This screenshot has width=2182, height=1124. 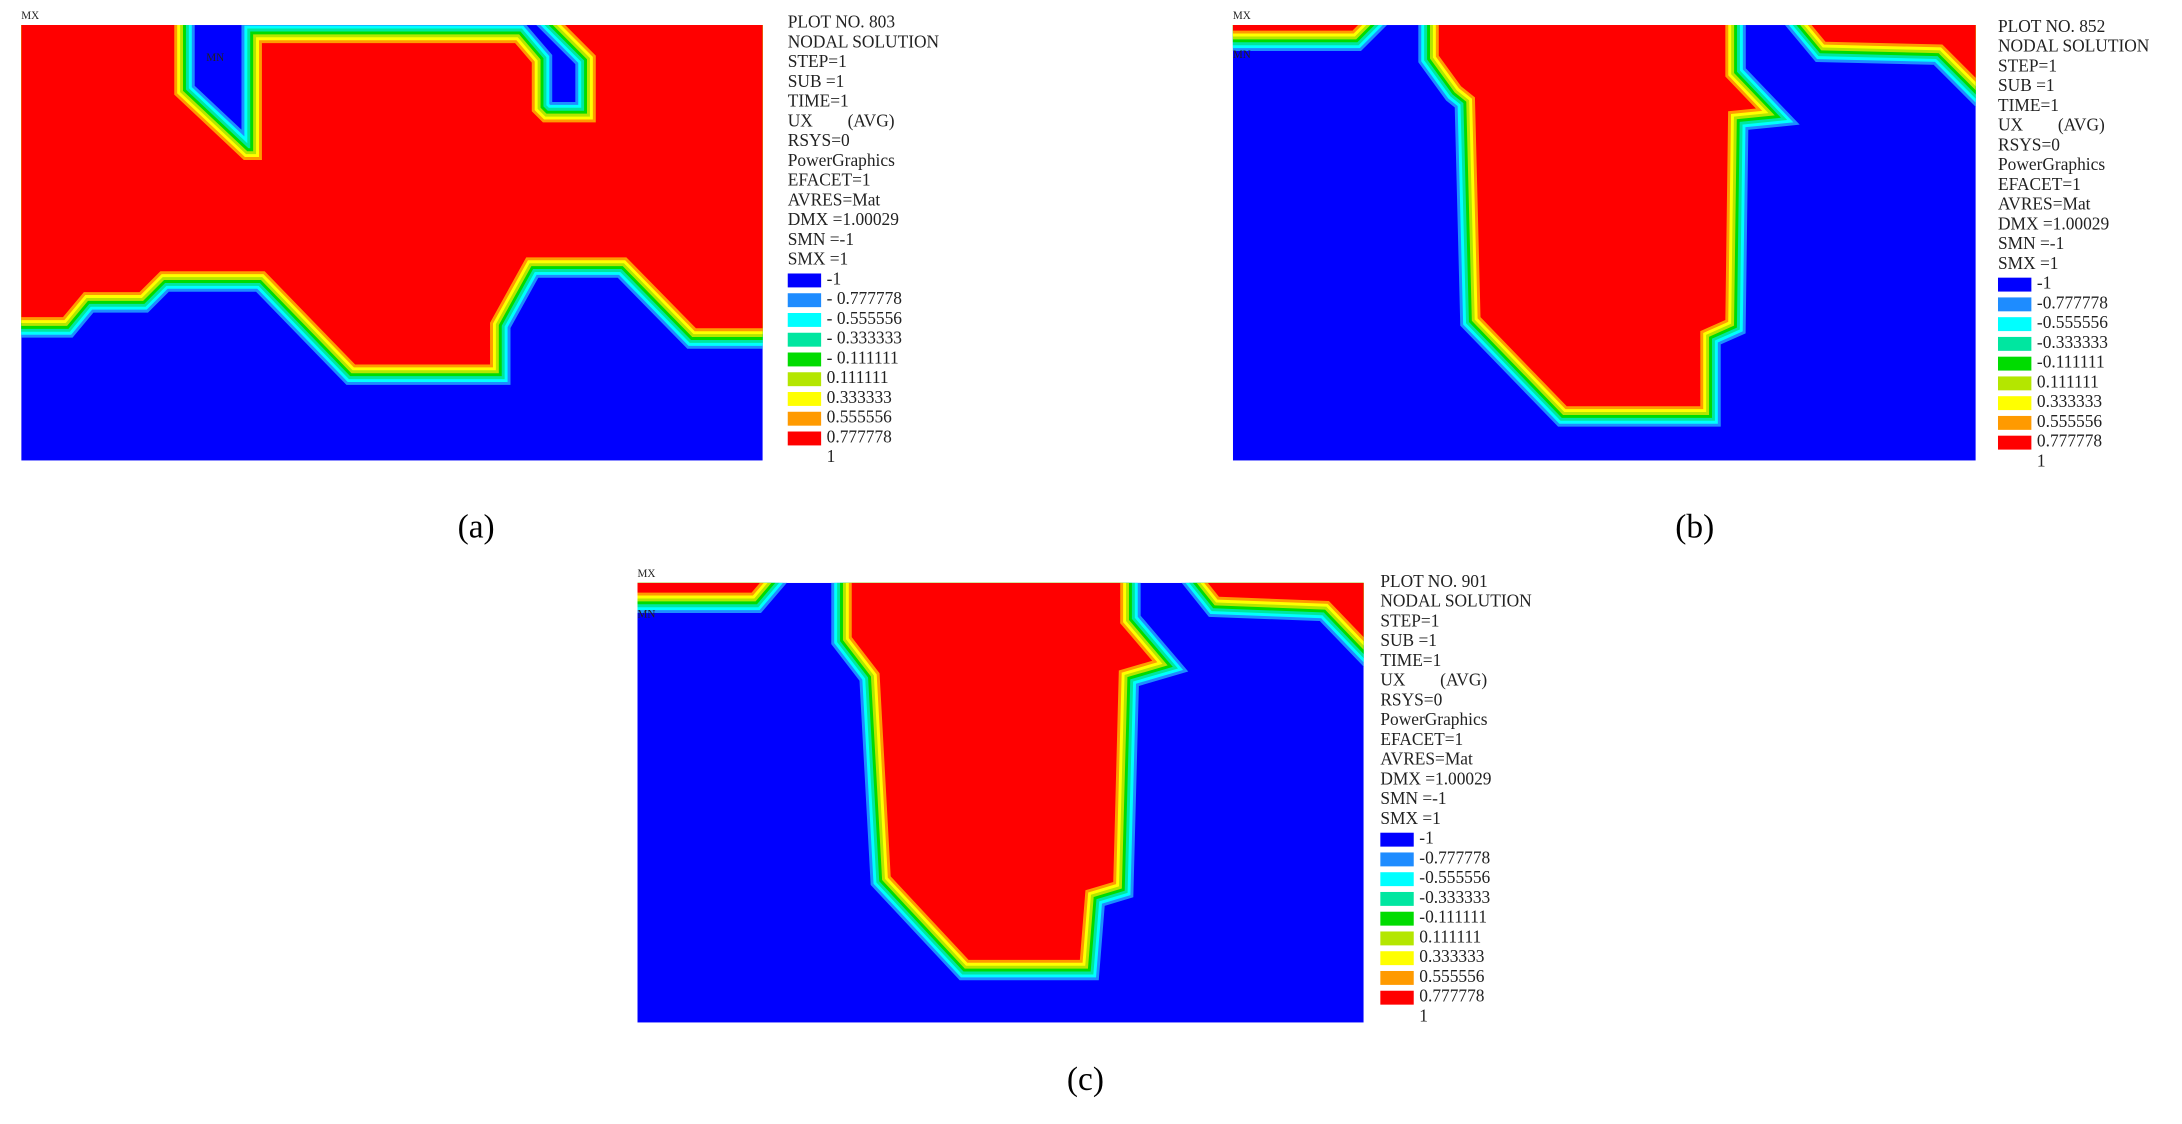 What do you see at coordinates (842, 22) in the screenshot?
I see `info-line: PLOT NO. 803` at bounding box center [842, 22].